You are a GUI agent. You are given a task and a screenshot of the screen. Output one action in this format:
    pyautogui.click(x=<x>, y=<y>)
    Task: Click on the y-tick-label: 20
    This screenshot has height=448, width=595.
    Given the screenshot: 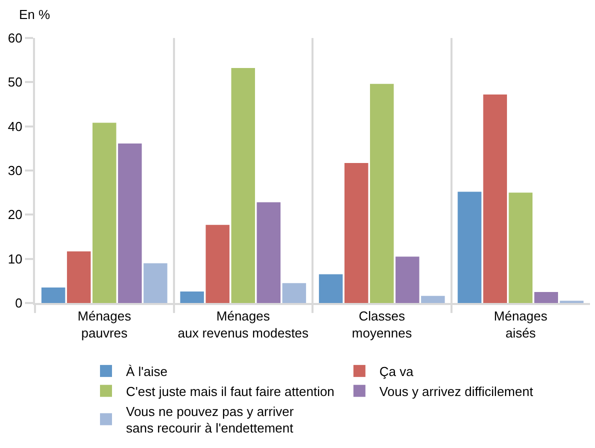 What is the action you would take?
    pyautogui.click(x=15, y=214)
    